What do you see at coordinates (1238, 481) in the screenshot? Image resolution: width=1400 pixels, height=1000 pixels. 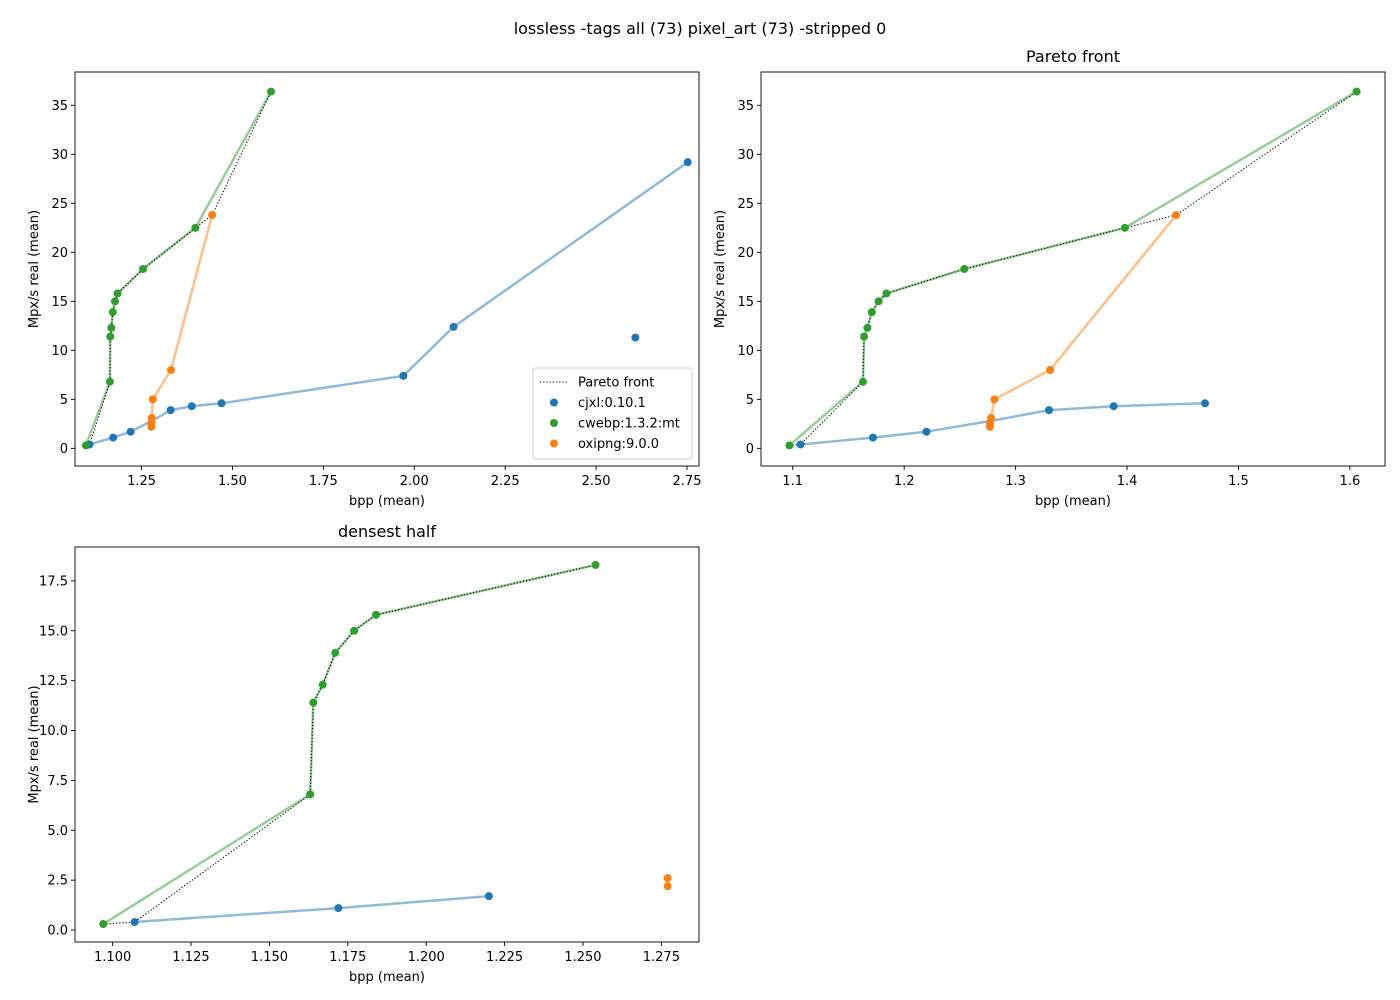 I see `x-tick-label: 1.5` at bounding box center [1238, 481].